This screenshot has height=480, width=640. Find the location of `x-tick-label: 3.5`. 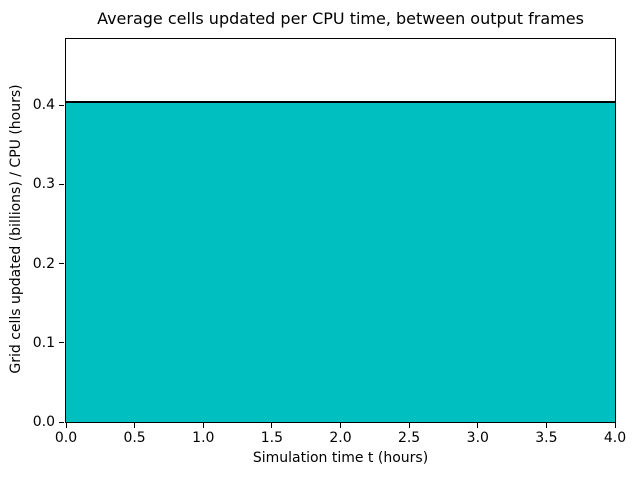

x-tick-label: 3.5 is located at coordinates (546, 438).